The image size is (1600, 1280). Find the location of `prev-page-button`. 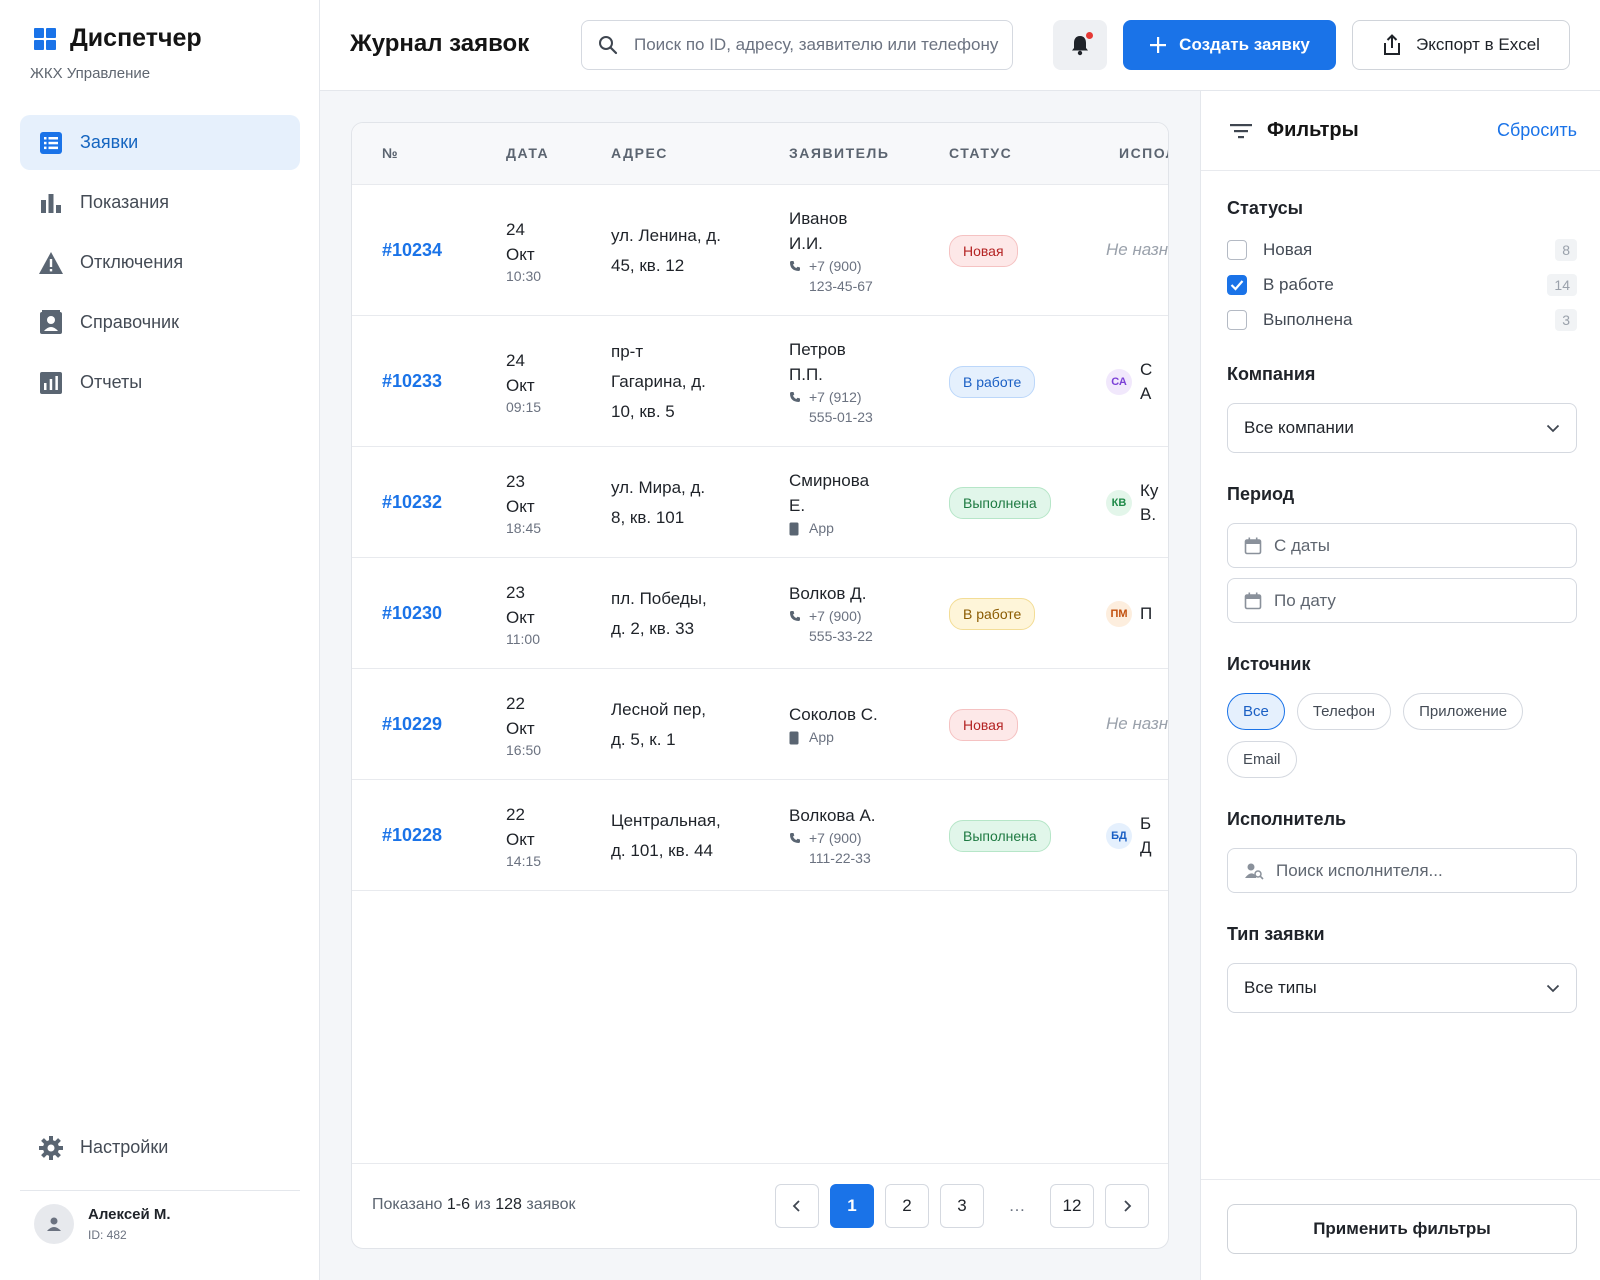

prev-page-button is located at coordinates (797, 1206).